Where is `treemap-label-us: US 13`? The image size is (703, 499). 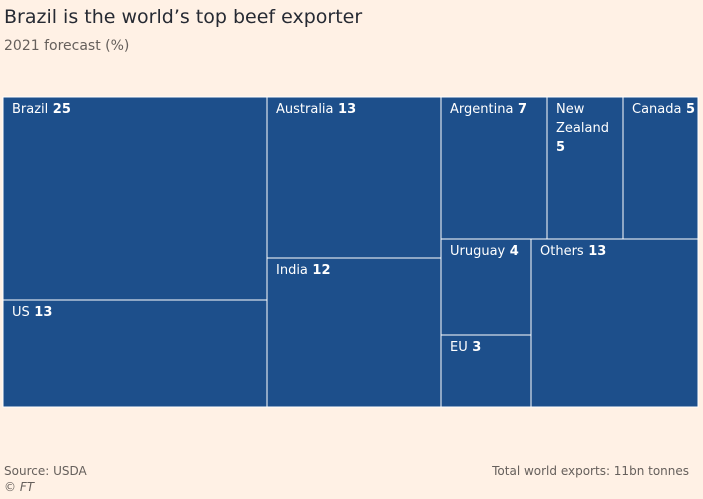 treemap-label-us: US 13 is located at coordinates (32, 312).